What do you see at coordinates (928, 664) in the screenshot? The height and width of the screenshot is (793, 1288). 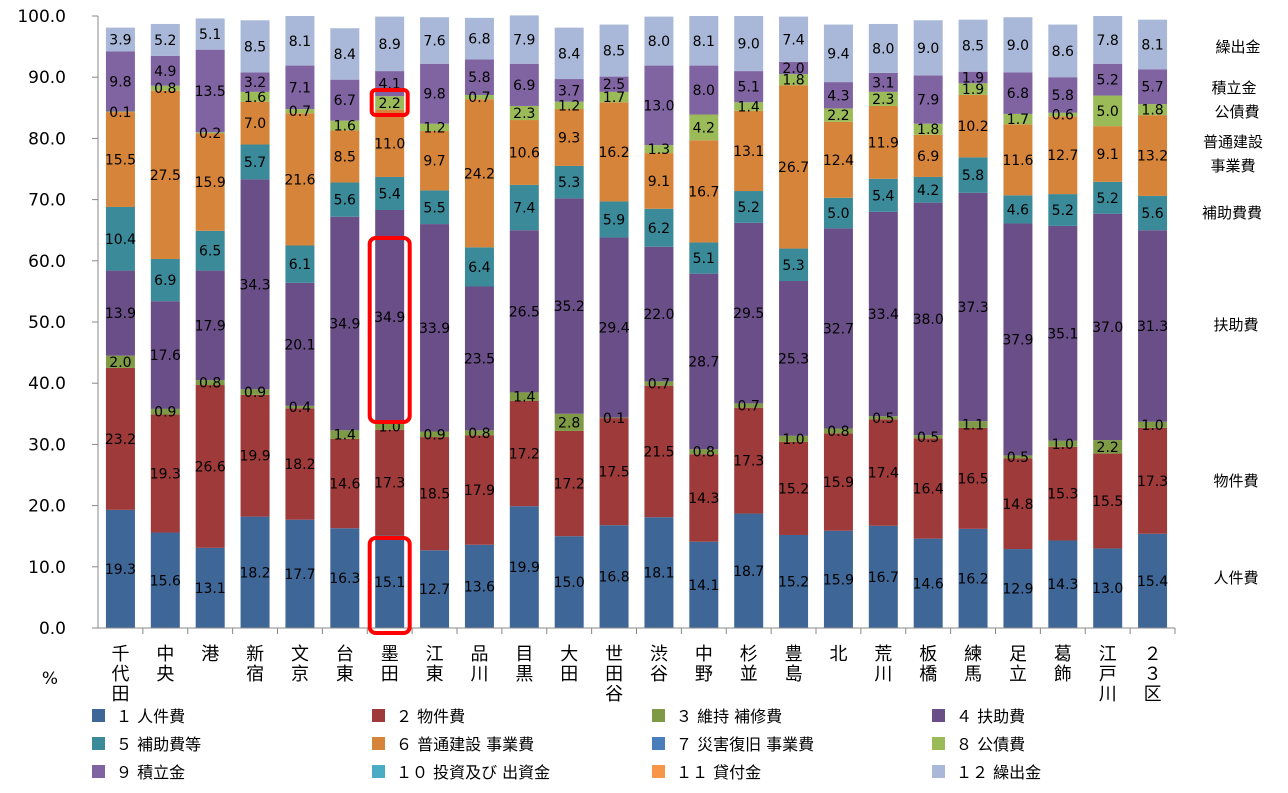 I see `x-category-label: 板橋` at bounding box center [928, 664].